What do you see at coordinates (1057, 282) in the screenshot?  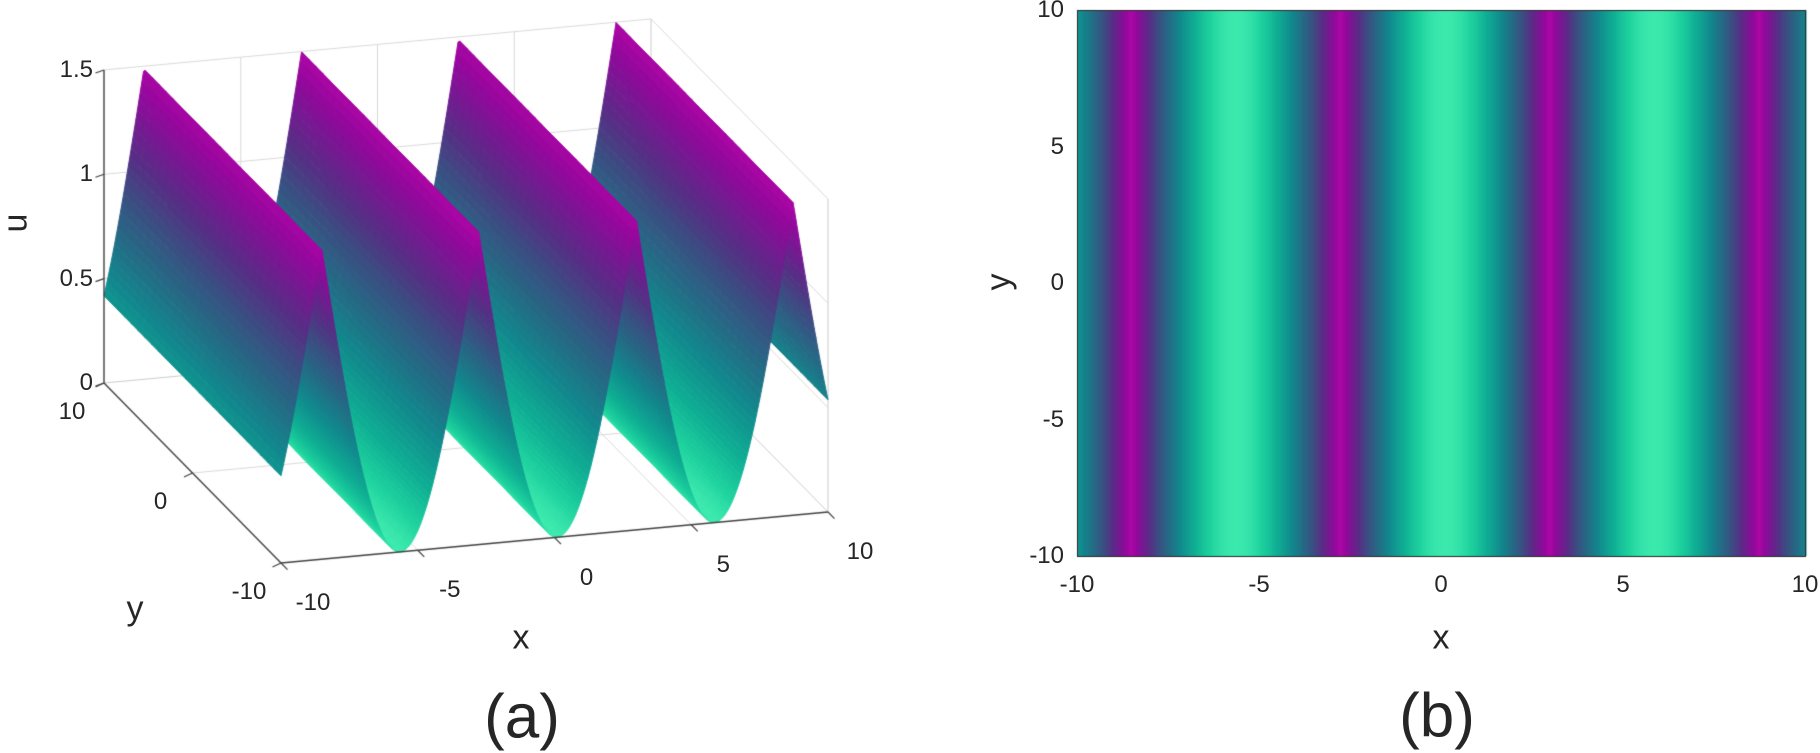 I see `y-tick-label-b: 0` at bounding box center [1057, 282].